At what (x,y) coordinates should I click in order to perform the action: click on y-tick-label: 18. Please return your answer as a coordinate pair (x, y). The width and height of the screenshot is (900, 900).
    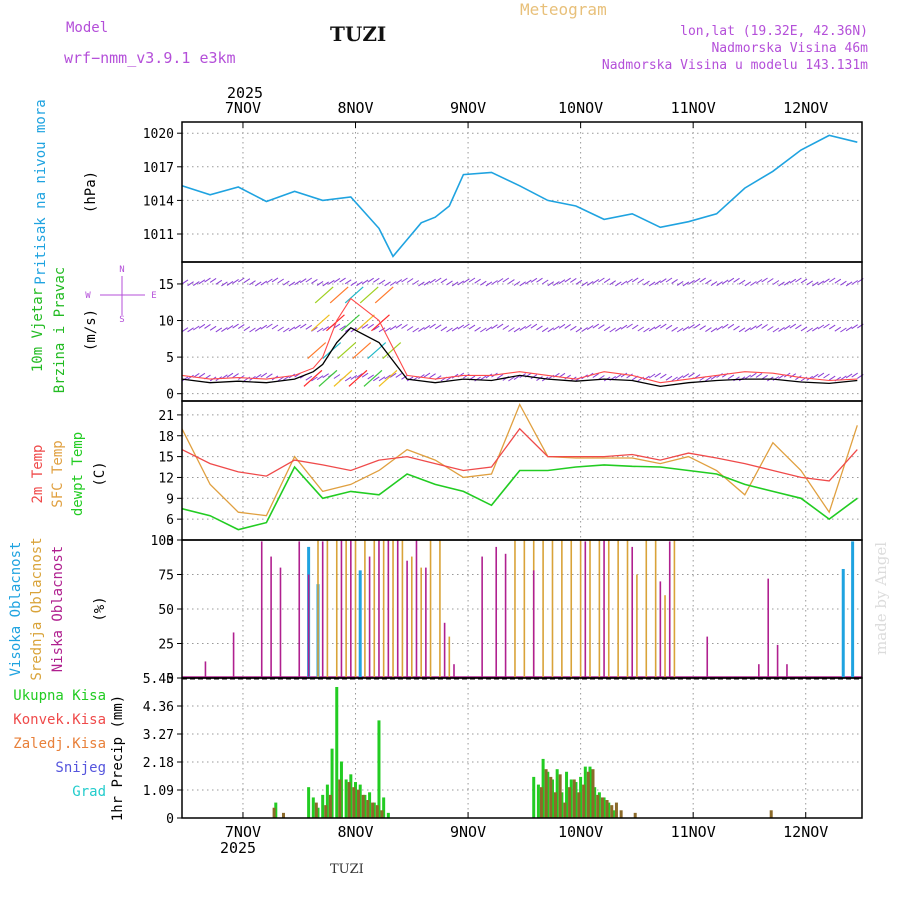
    Looking at the image, I should click on (166, 437).